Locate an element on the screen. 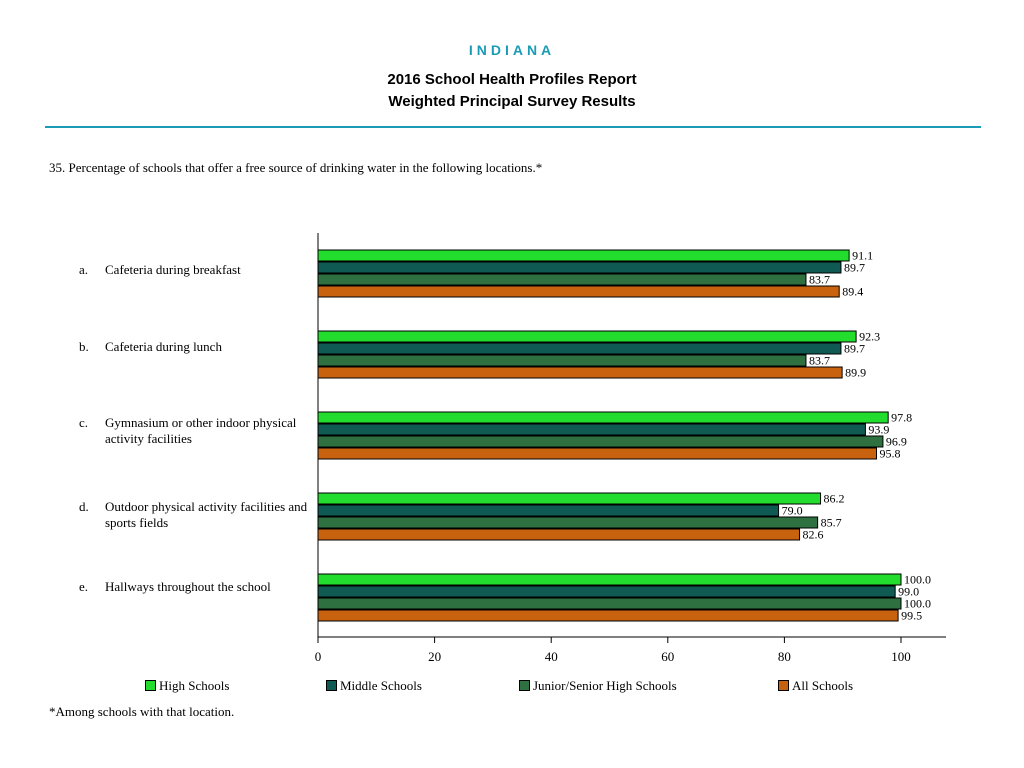 The image size is (1024, 768). category-letter: e. is located at coordinates (84, 586).